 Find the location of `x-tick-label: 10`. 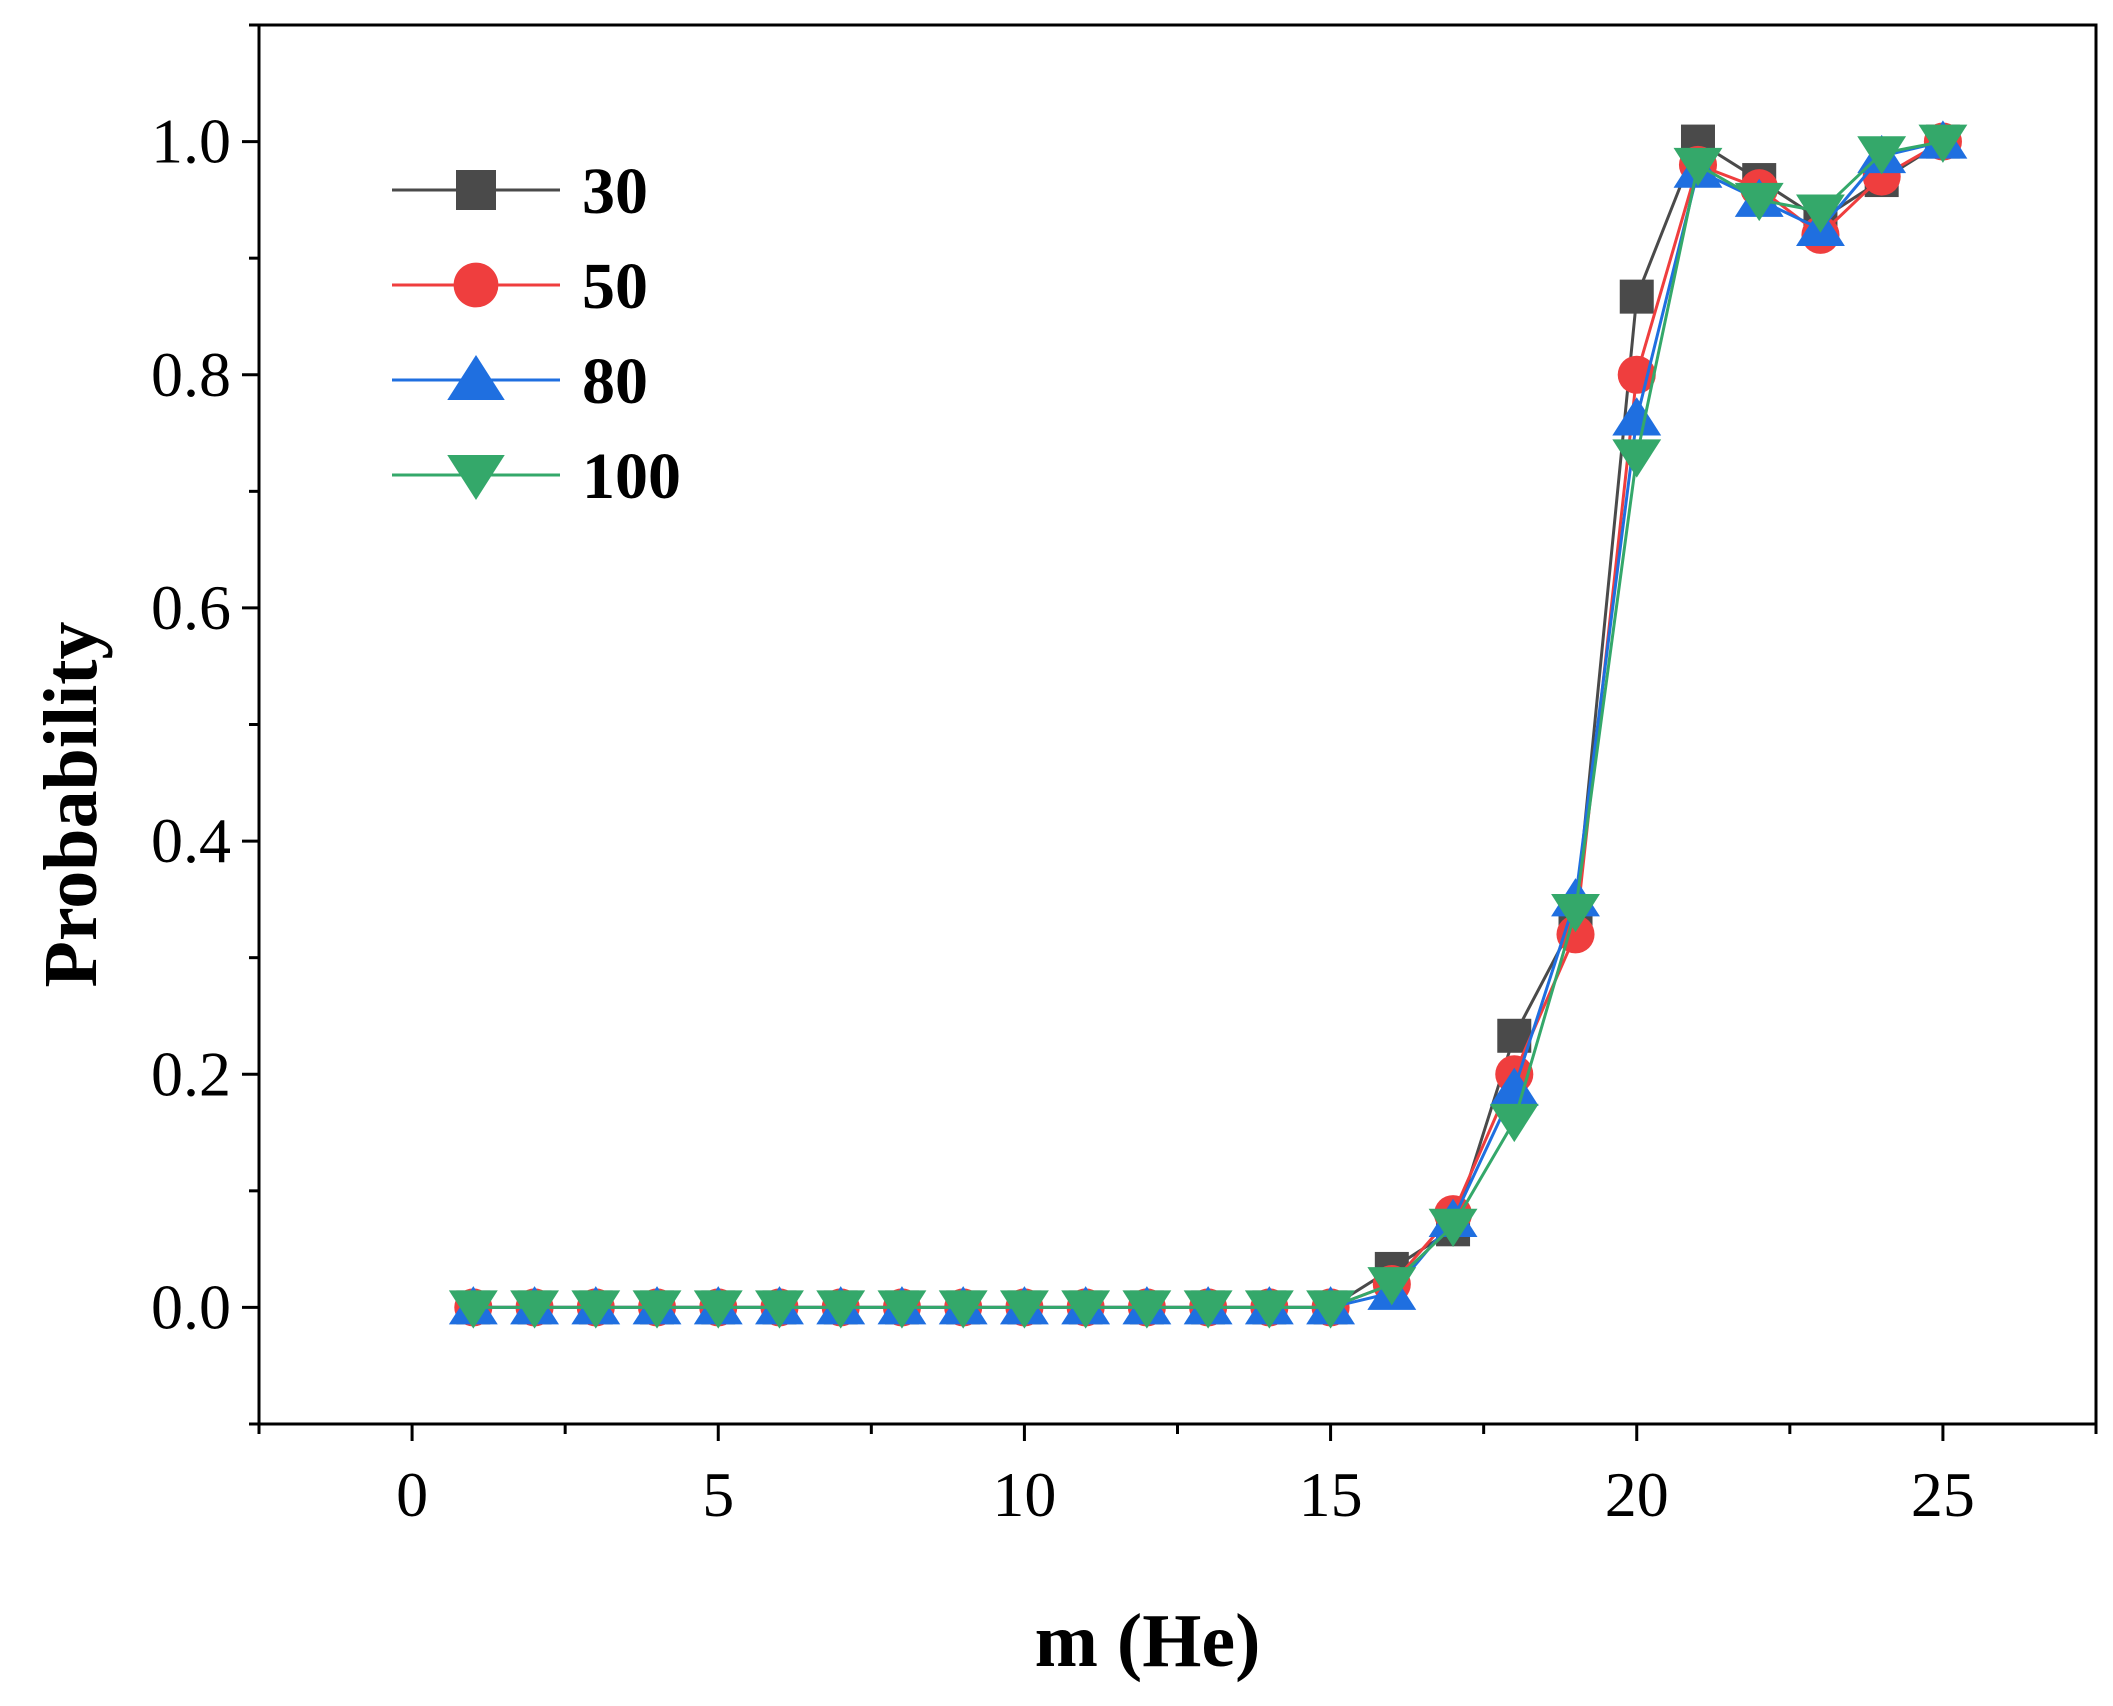

x-tick-label: 10 is located at coordinates (1024, 1494).